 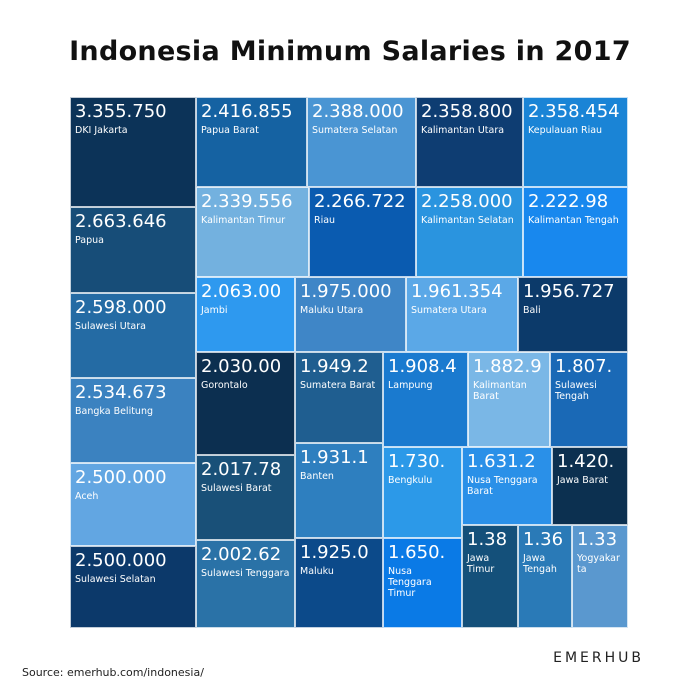 I want to click on treemap-cell: 2.030.00 Gorontalo, so click(x=245, y=403).